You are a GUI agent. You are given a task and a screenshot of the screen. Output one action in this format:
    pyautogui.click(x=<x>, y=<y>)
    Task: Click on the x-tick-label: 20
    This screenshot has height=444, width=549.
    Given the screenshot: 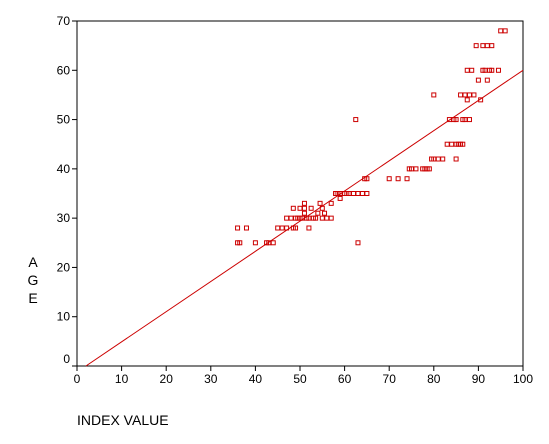 What is the action you would take?
    pyautogui.click(x=167, y=379)
    